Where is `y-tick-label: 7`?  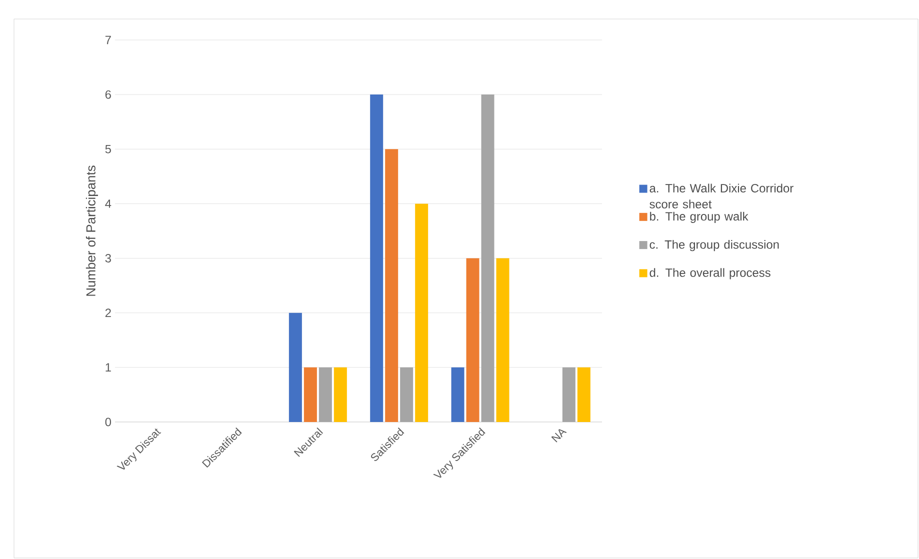
y-tick-label: 7 is located at coordinates (108, 40).